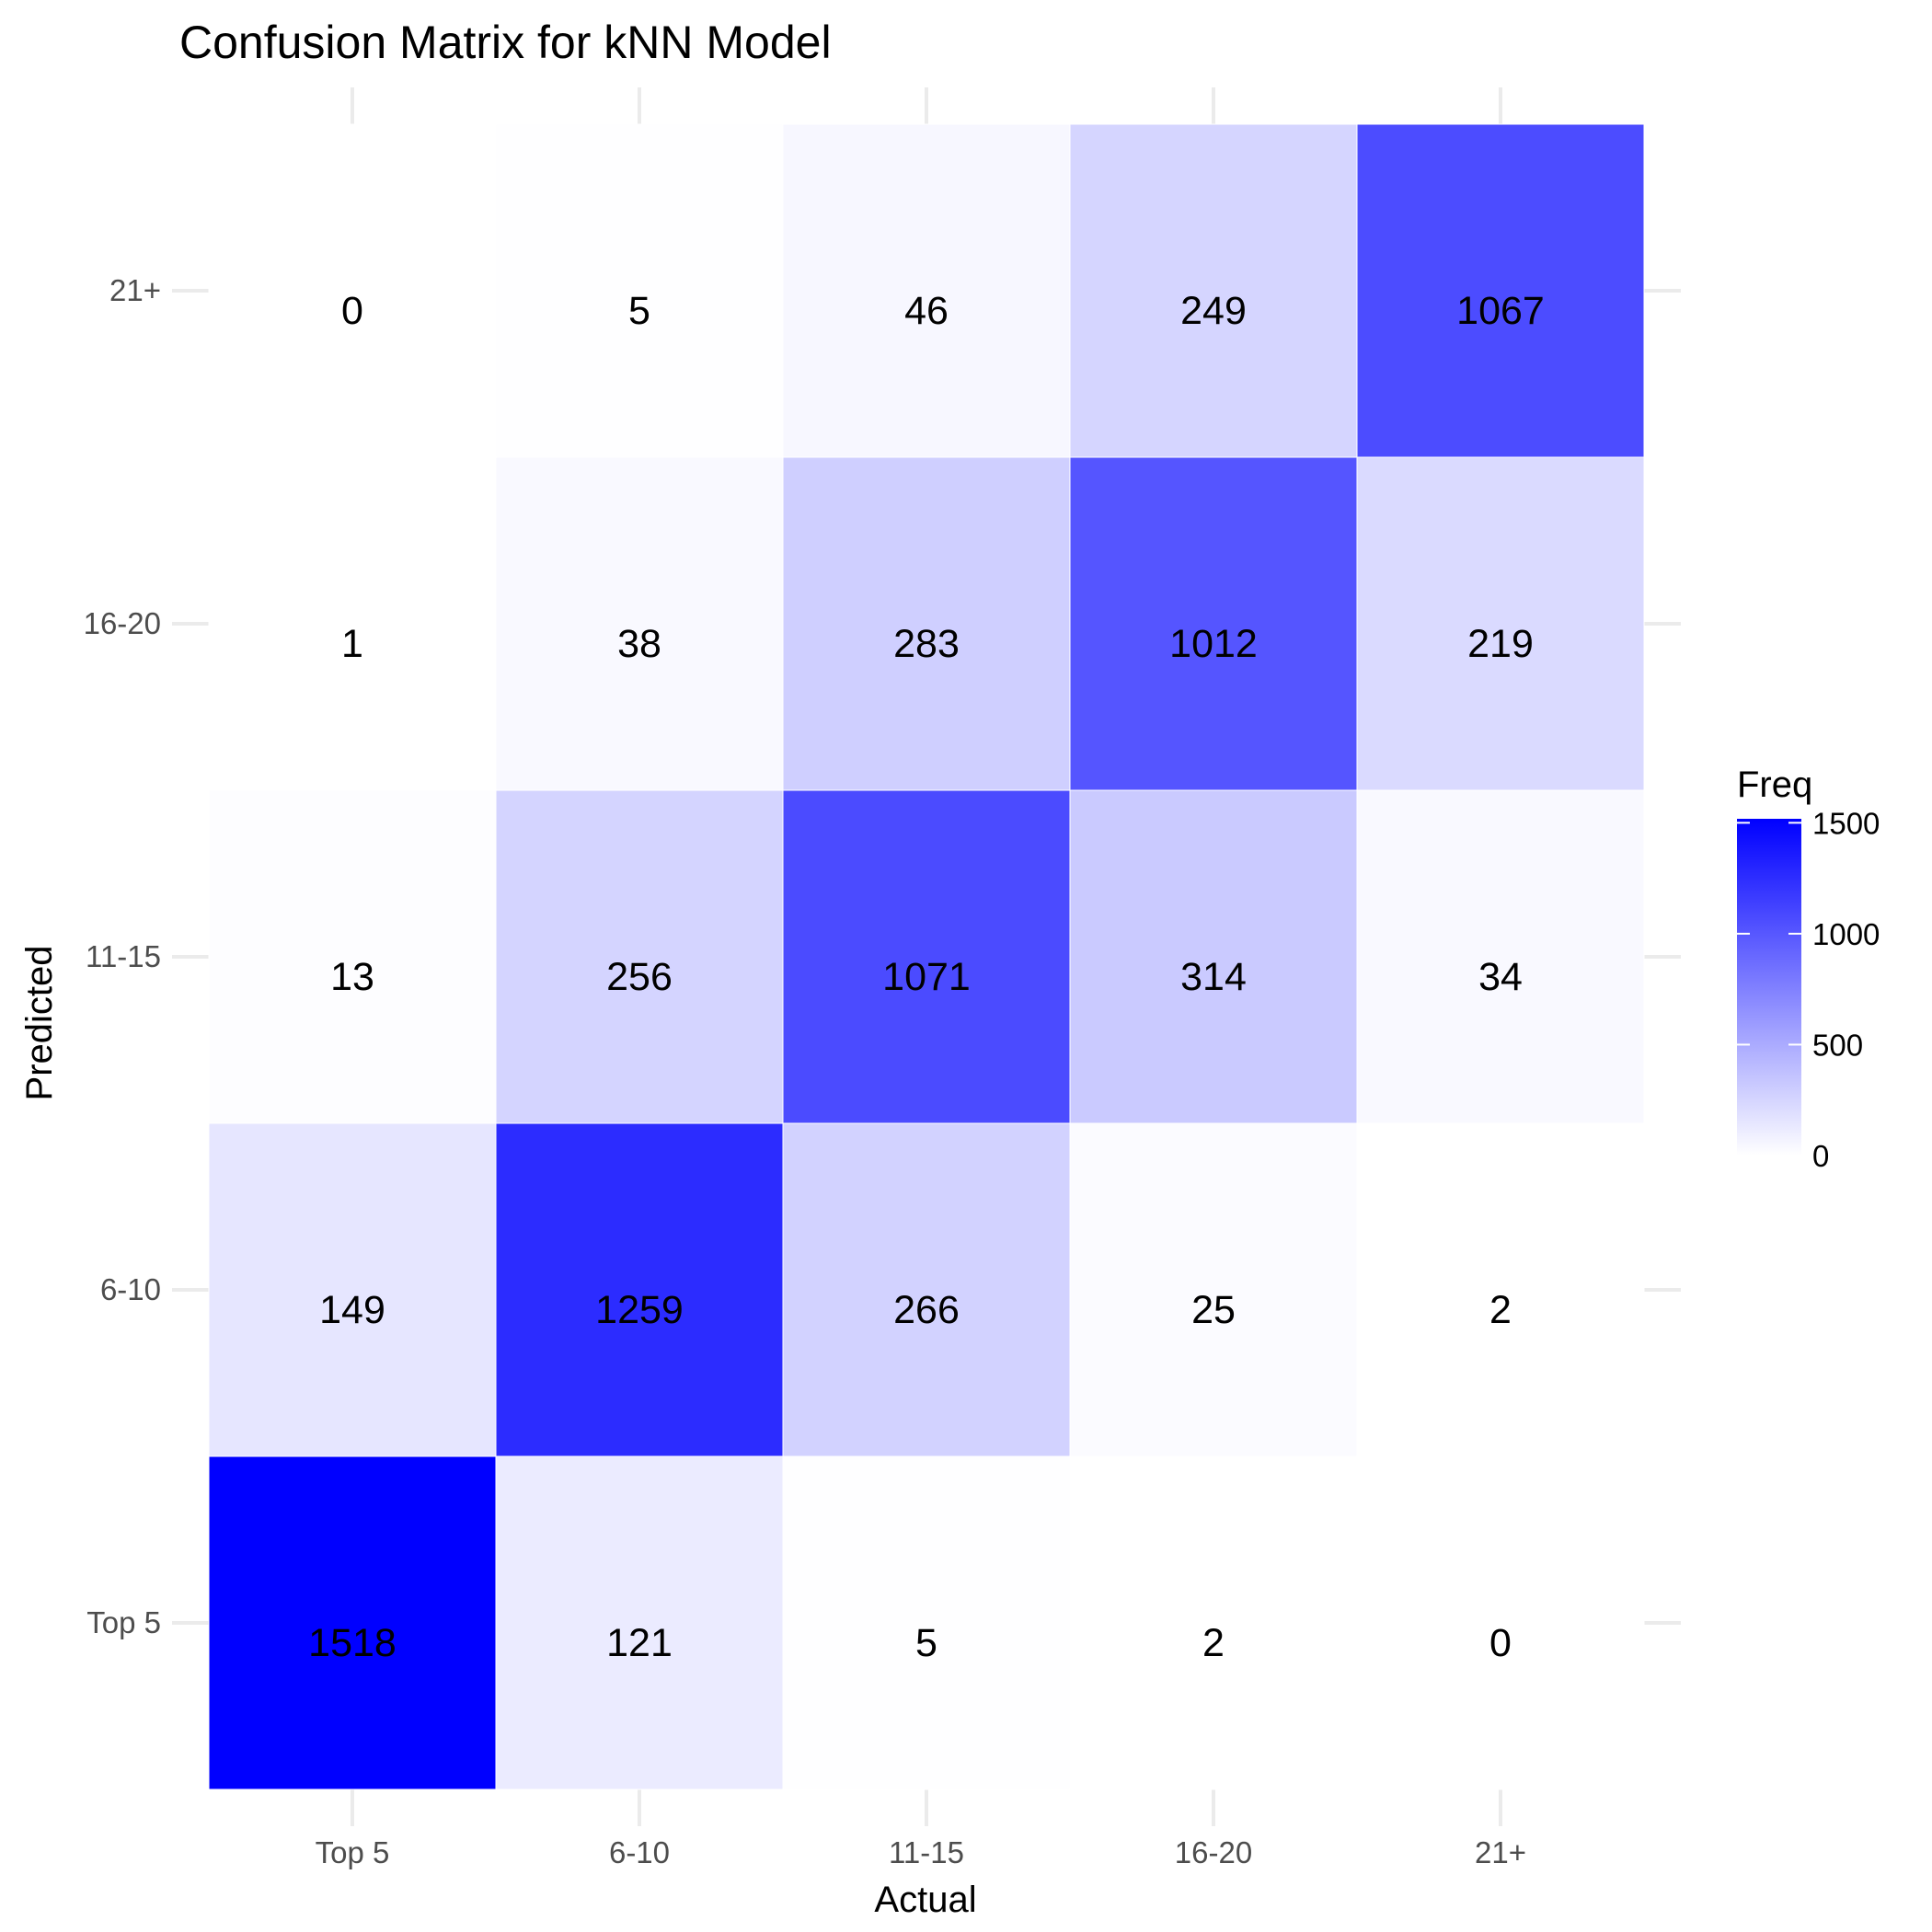  What do you see at coordinates (39, 1023) in the screenshot?
I see `y-axis-title: Predicted` at bounding box center [39, 1023].